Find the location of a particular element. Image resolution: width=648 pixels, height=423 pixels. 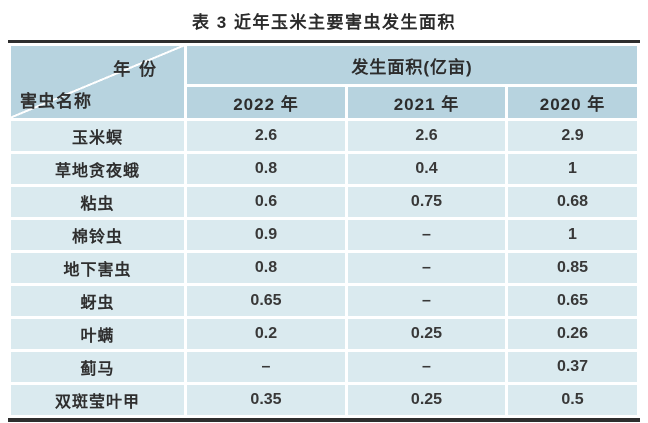

column-header-2022: 2022 年 is located at coordinates (266, 102).